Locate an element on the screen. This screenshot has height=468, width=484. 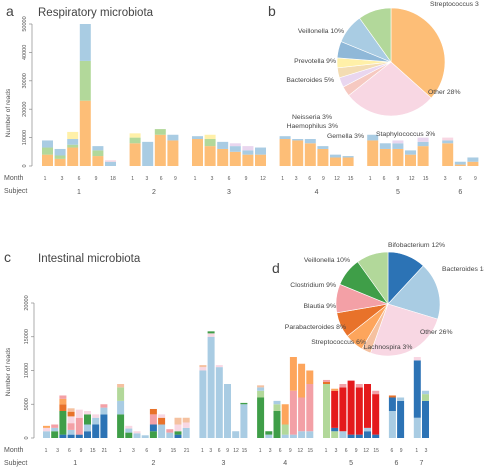
pie-label: Bifobacterium 12% is located at coordinates (416, 245).